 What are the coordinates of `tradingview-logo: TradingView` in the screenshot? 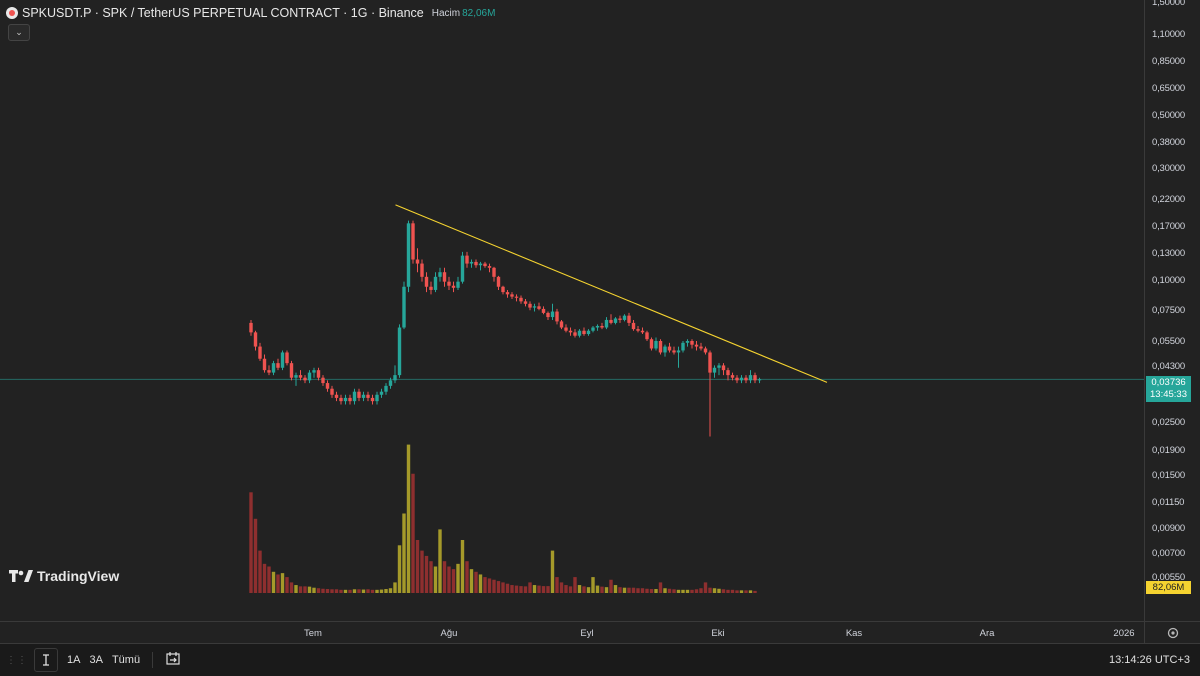 It's located at (64, 576).